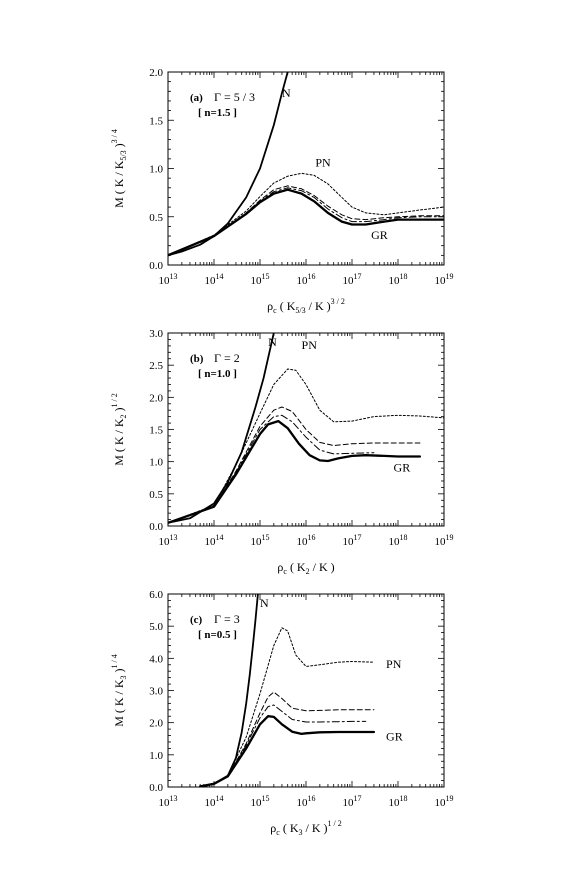  I want to click on polytropic-index-label: [ n=1.5 ], so click(217, 113).